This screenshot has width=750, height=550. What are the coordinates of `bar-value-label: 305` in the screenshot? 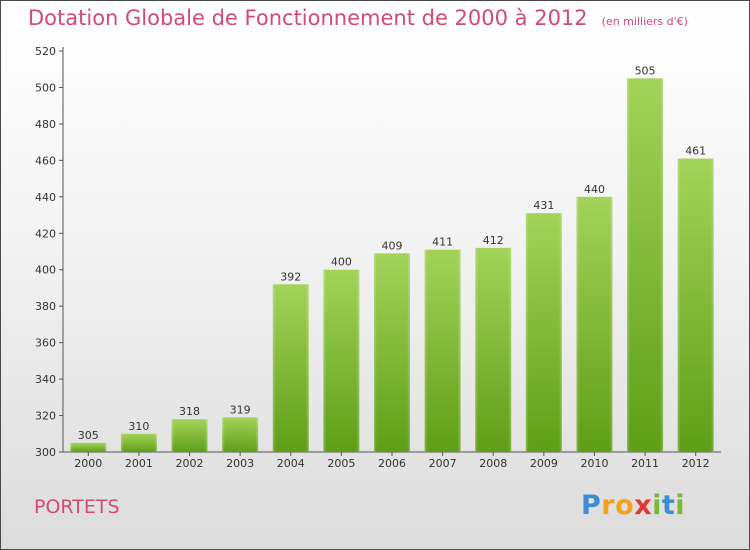 It's located at (88, 435).